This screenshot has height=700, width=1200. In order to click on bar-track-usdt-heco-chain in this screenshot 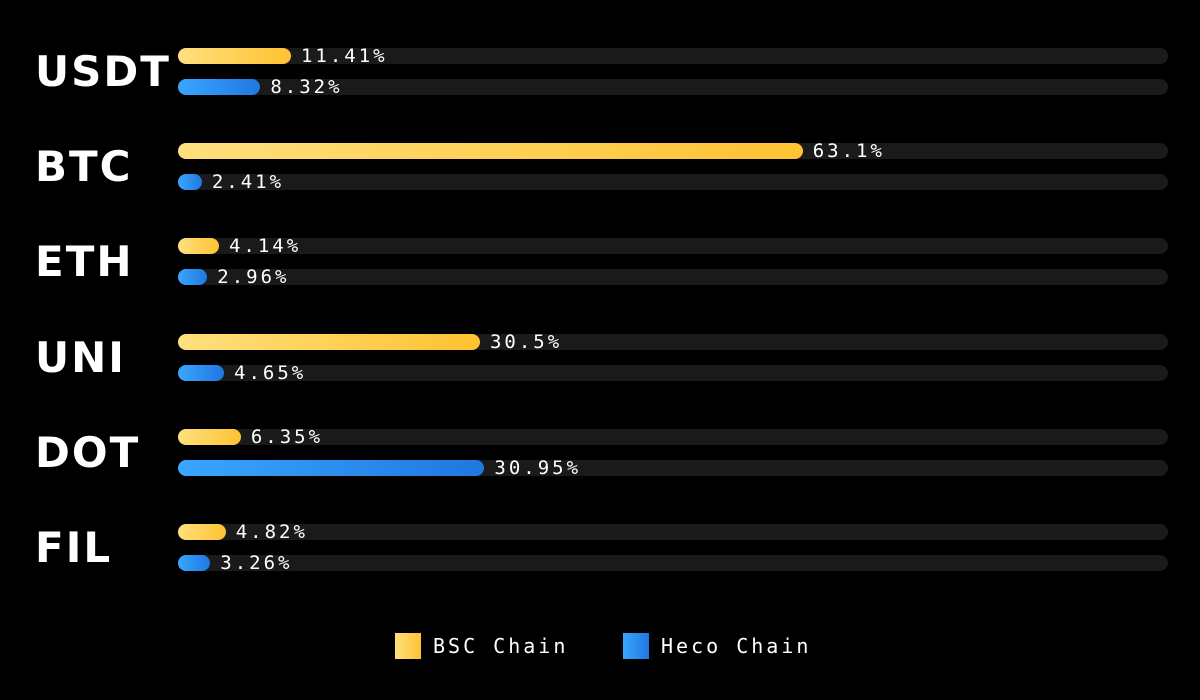, I will do `click(673, 87)`.